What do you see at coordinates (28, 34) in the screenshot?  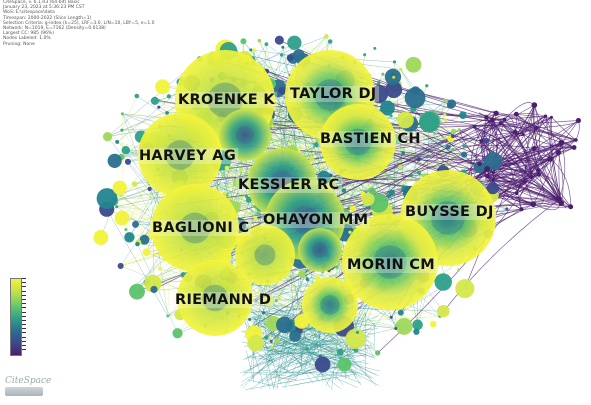 I see `meta-line: Largest CC: 985 (96%)` at bounding box center [28, 34].